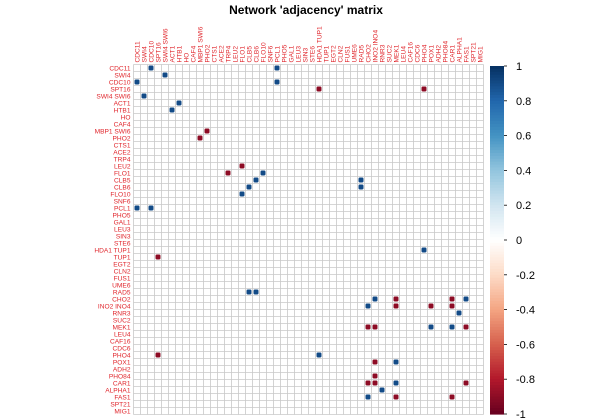  I want to click on column-label: FUS1, so click(347, 53).